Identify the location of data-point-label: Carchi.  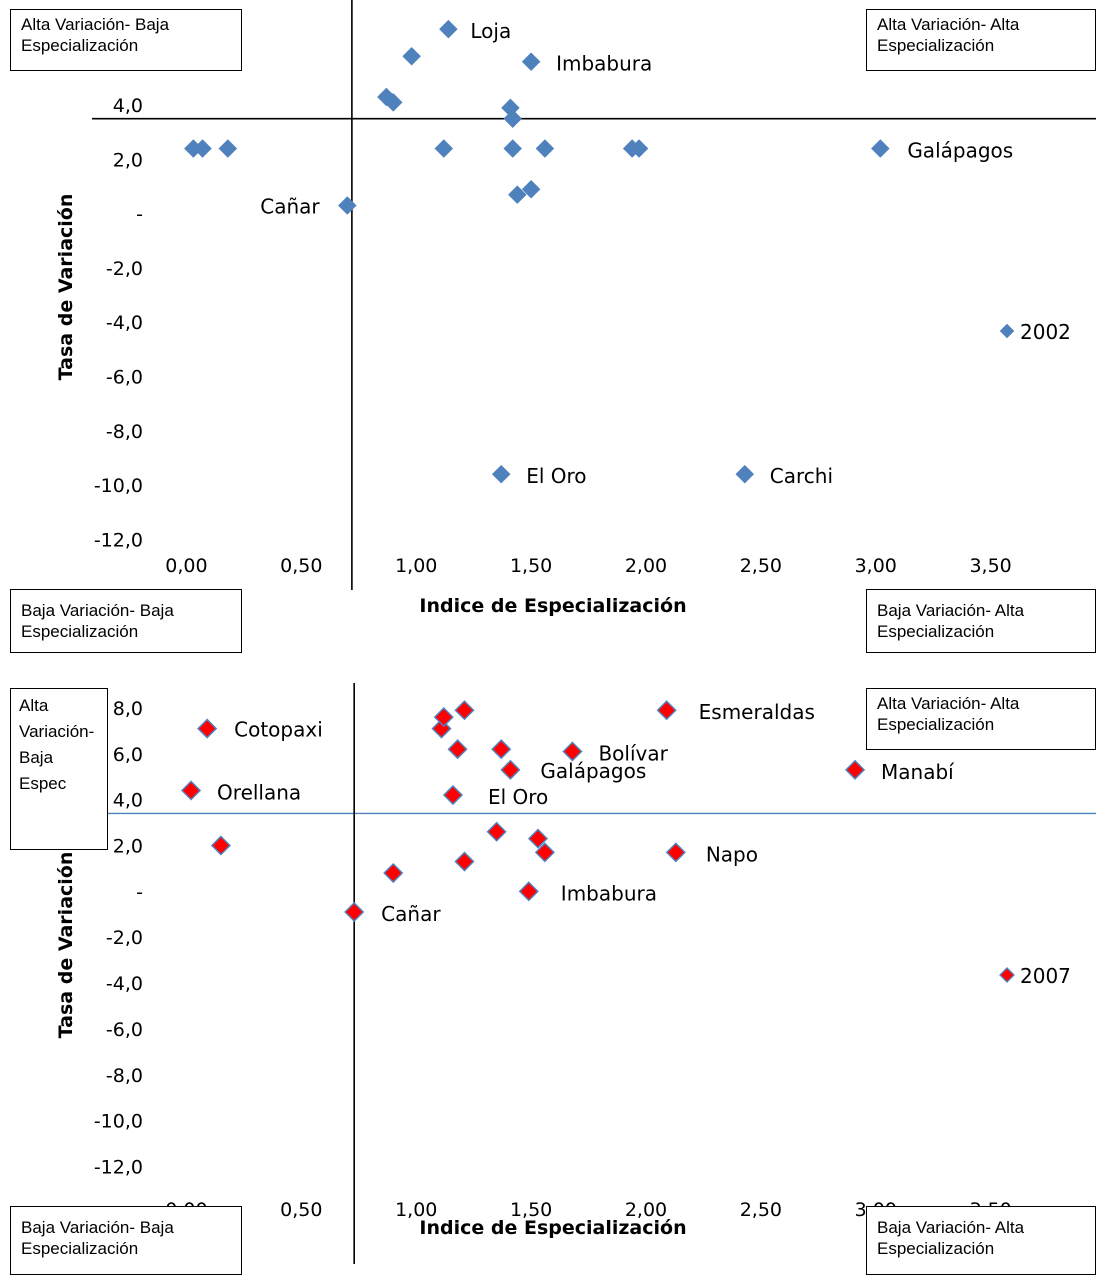
(801, 476).